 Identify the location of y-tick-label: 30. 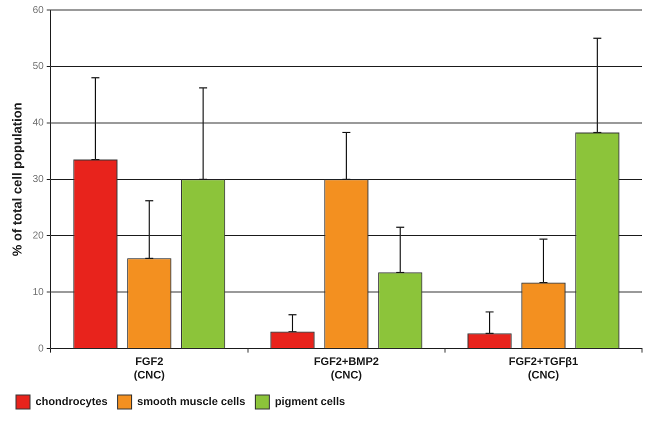
(38, 180).